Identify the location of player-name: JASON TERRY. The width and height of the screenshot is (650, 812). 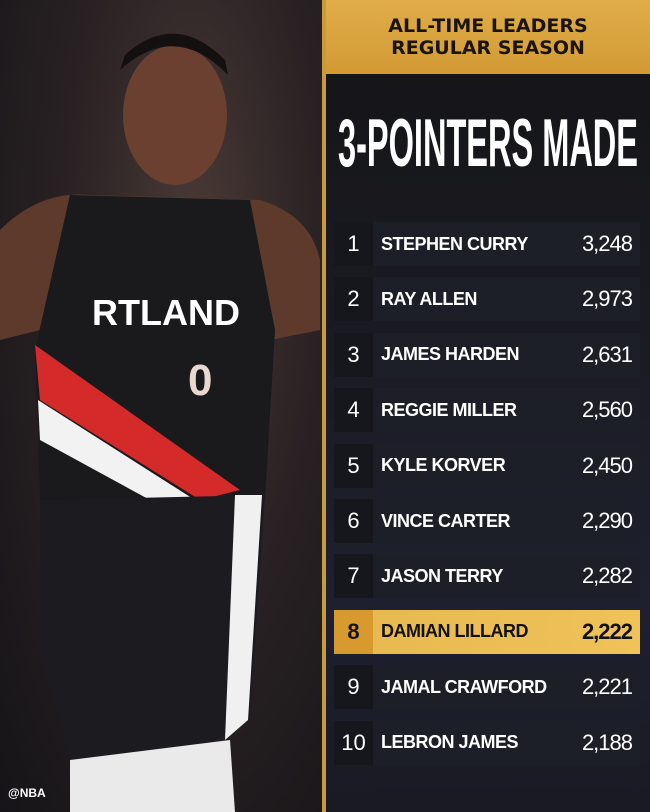
(442, 575).